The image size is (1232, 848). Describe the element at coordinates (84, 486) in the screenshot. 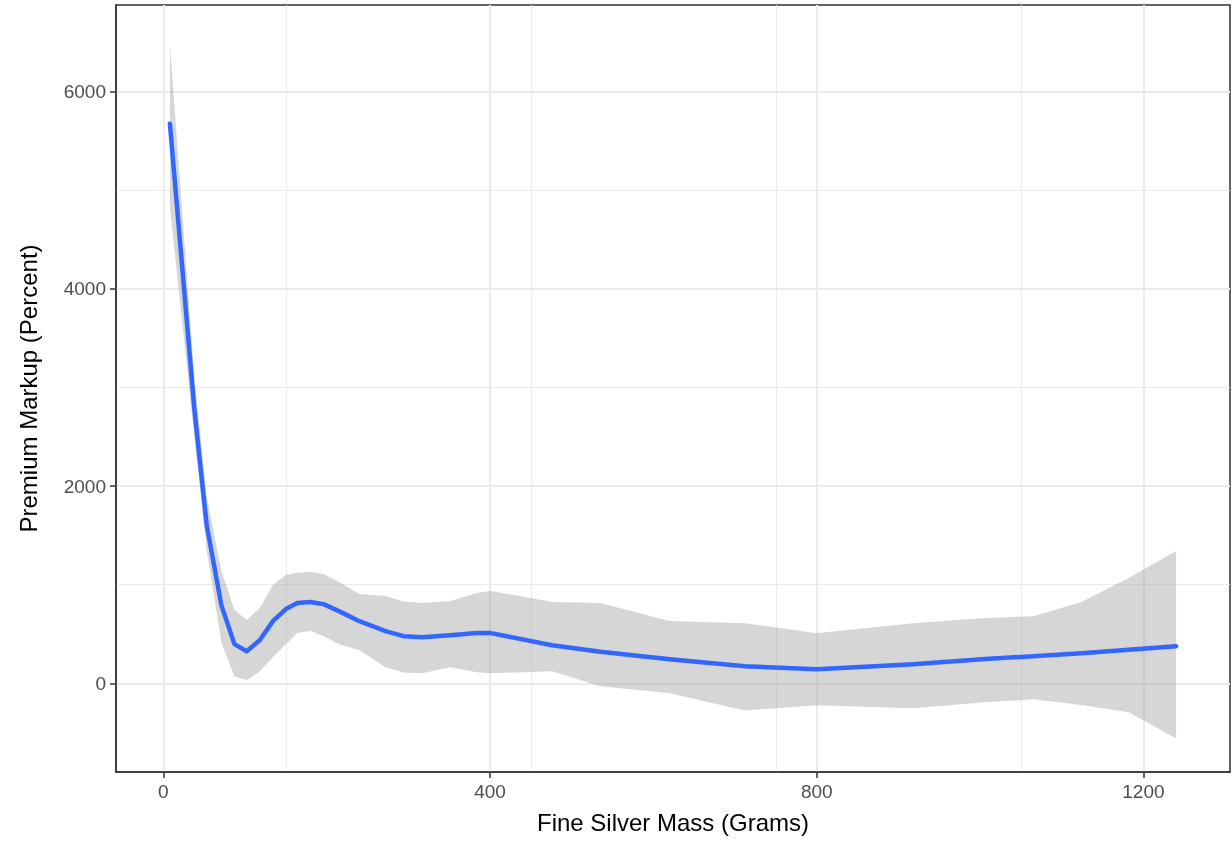

I see `y-tick-label: 2000` at that location.